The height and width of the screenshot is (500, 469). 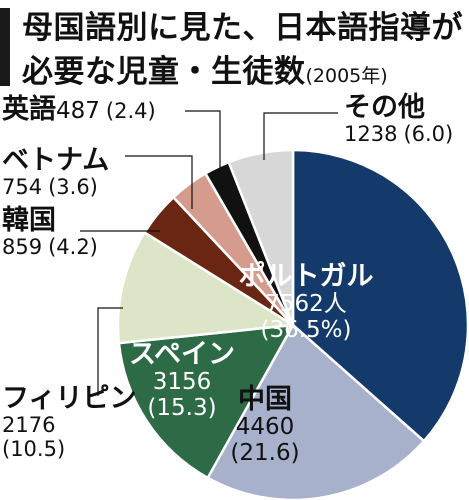 I want to click on slice-name: 中国, so click(x=265, y=399).